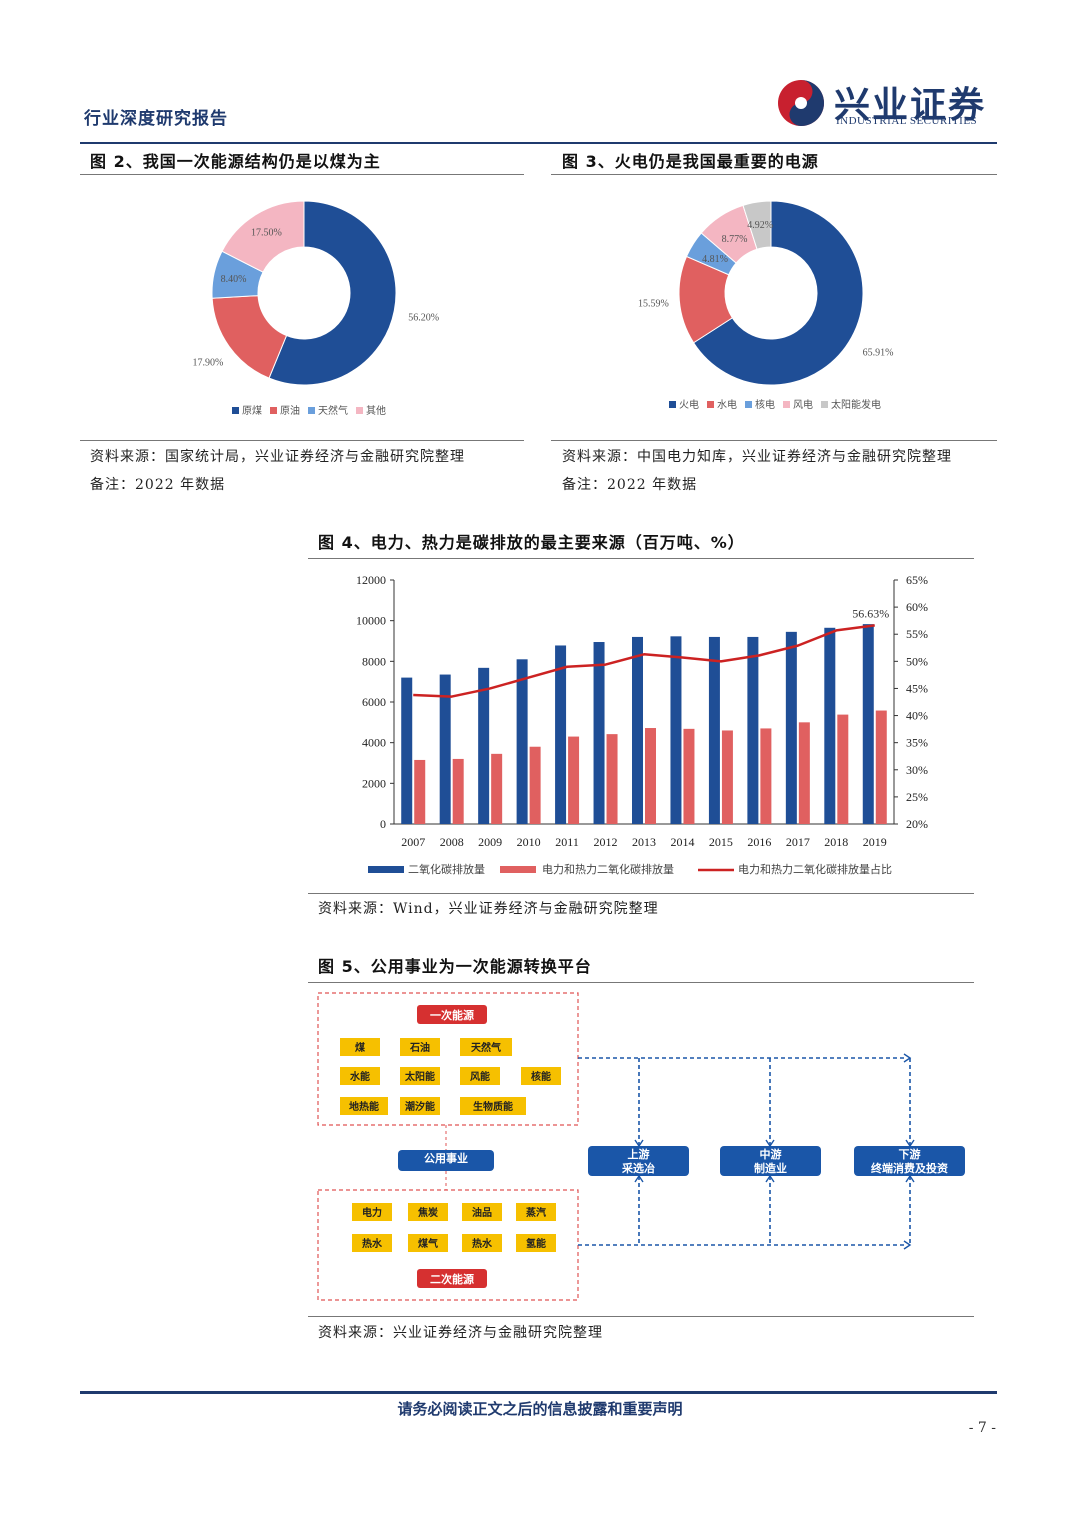 Image resolution: width=1080 pixels, height=1527 pixels. Describe the element at coordinates (917, 743) in the screenshot. I see `right-tick-label: 35%` at that location.